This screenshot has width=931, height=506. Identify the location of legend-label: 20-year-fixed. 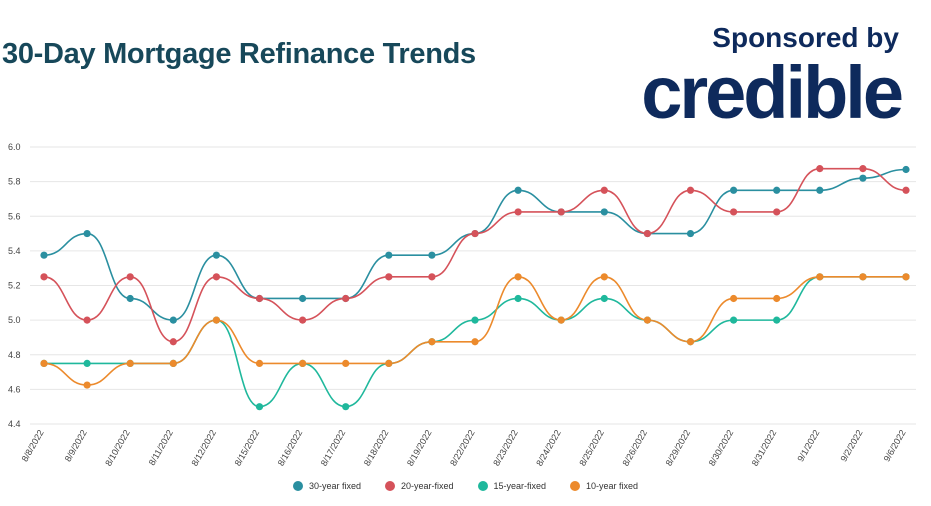
(427, 486).